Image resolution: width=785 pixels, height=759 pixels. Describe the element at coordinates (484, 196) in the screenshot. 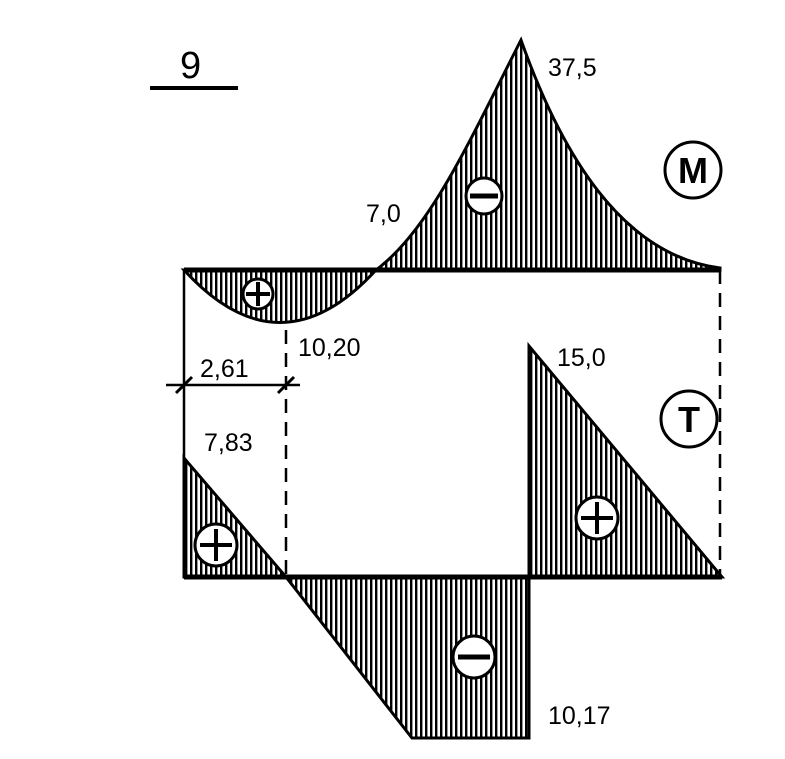

I see `moment-minus-sign` at that location.